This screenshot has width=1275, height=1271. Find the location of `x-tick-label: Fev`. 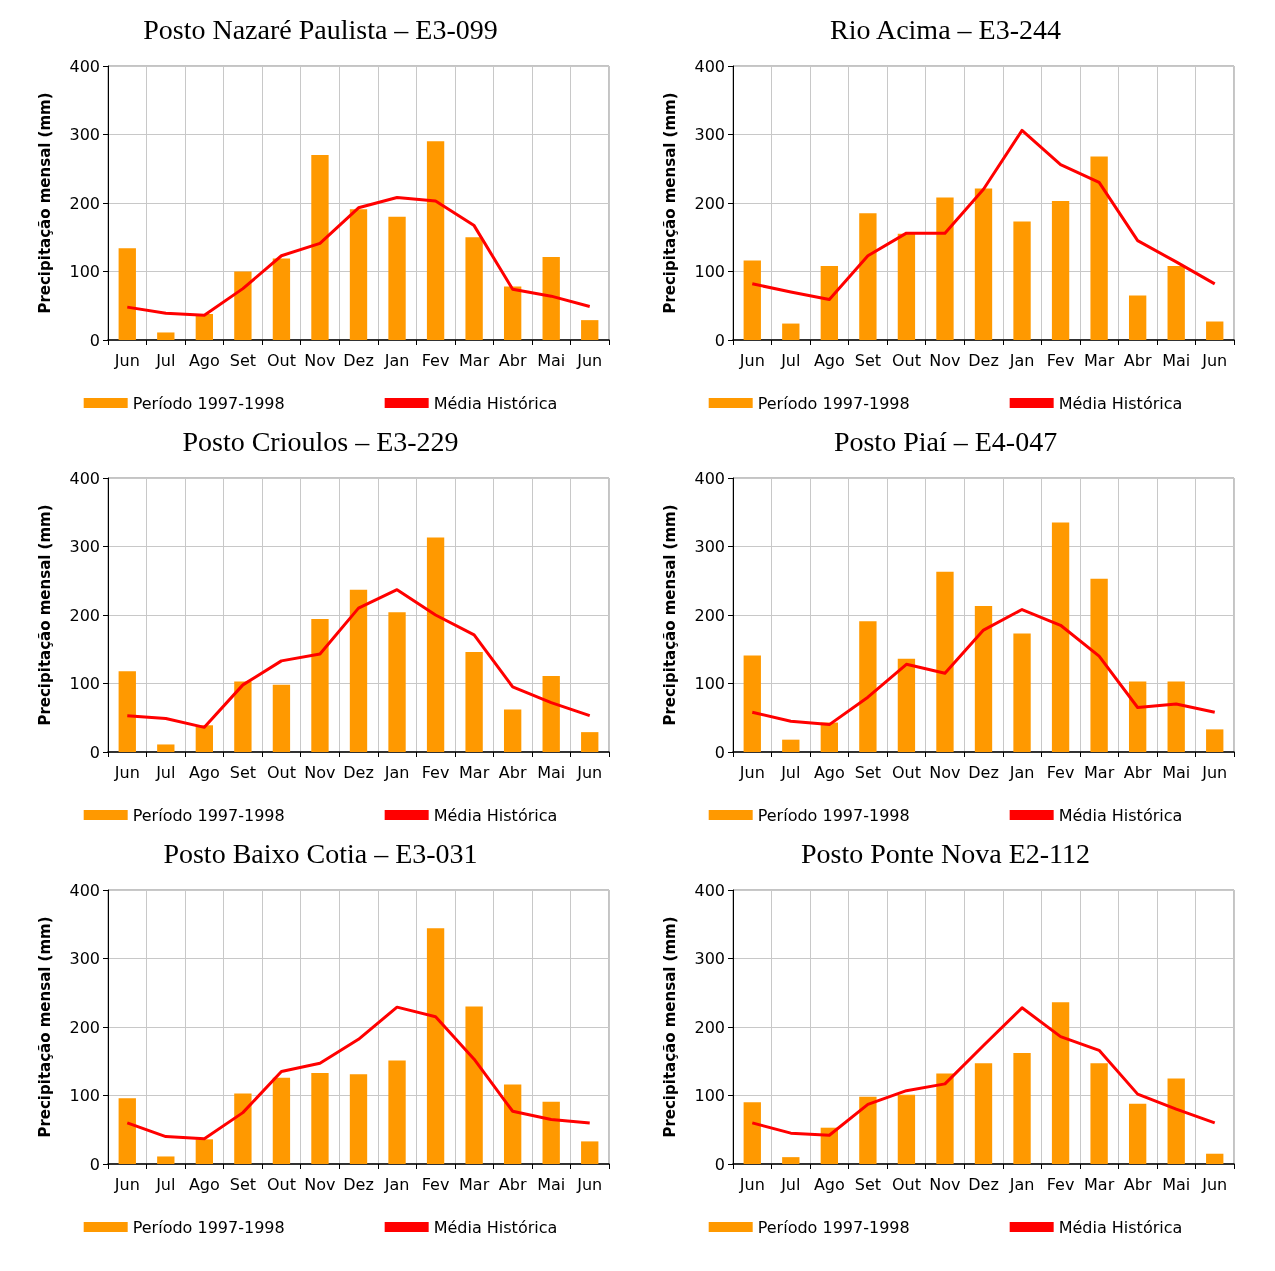

x-tick-label: Fev is located at coordinates (1060, 1184).